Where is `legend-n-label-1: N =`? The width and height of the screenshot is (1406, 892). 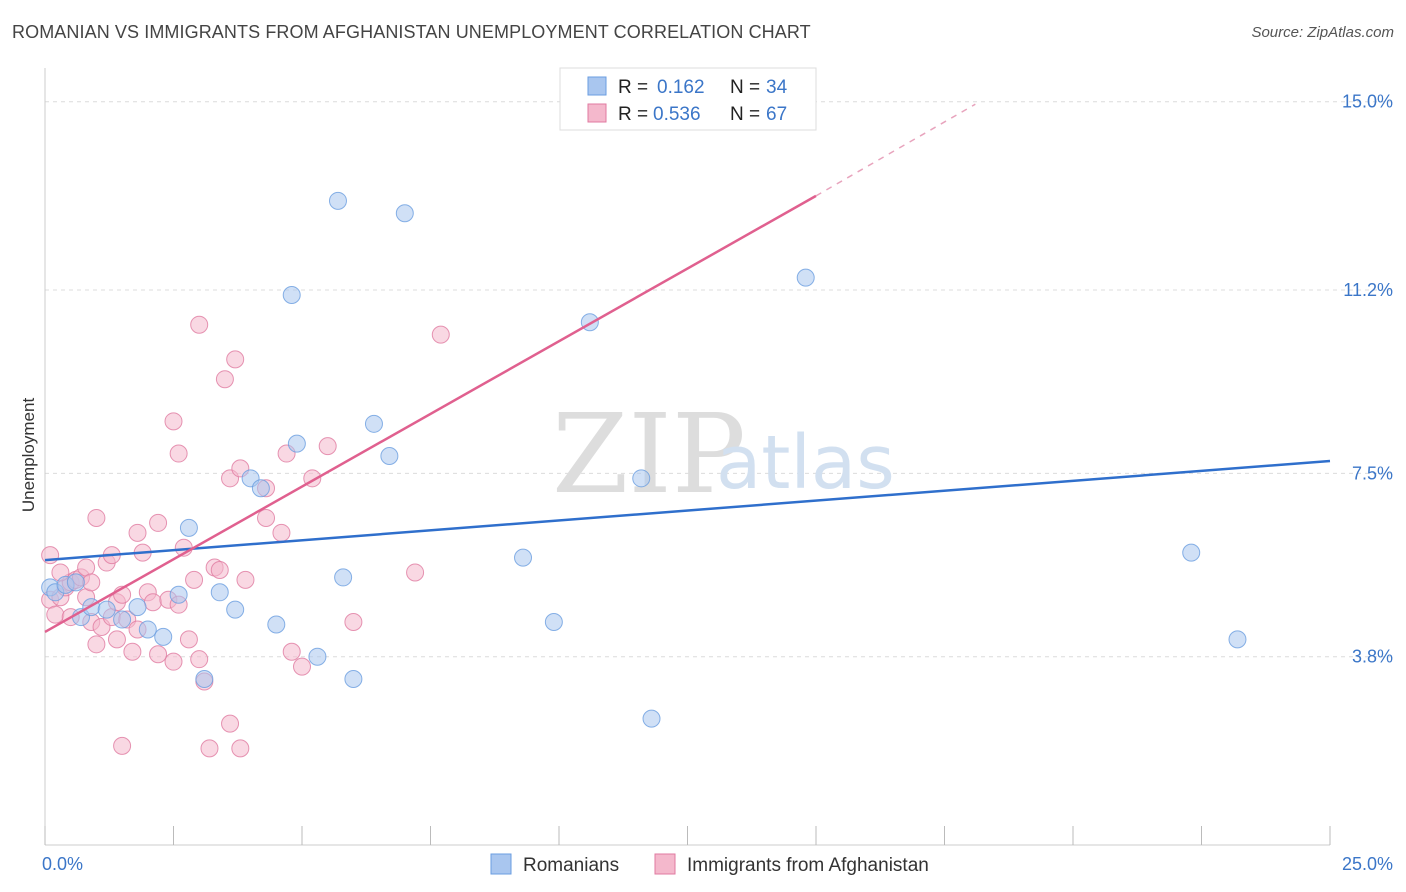 legend-n-label-1: N = is located at coordinates (745, 87).